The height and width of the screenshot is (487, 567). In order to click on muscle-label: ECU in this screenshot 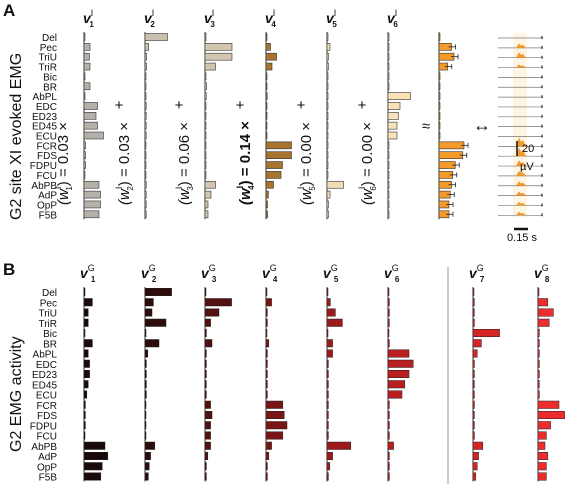, I will do `click(46, 396)`.